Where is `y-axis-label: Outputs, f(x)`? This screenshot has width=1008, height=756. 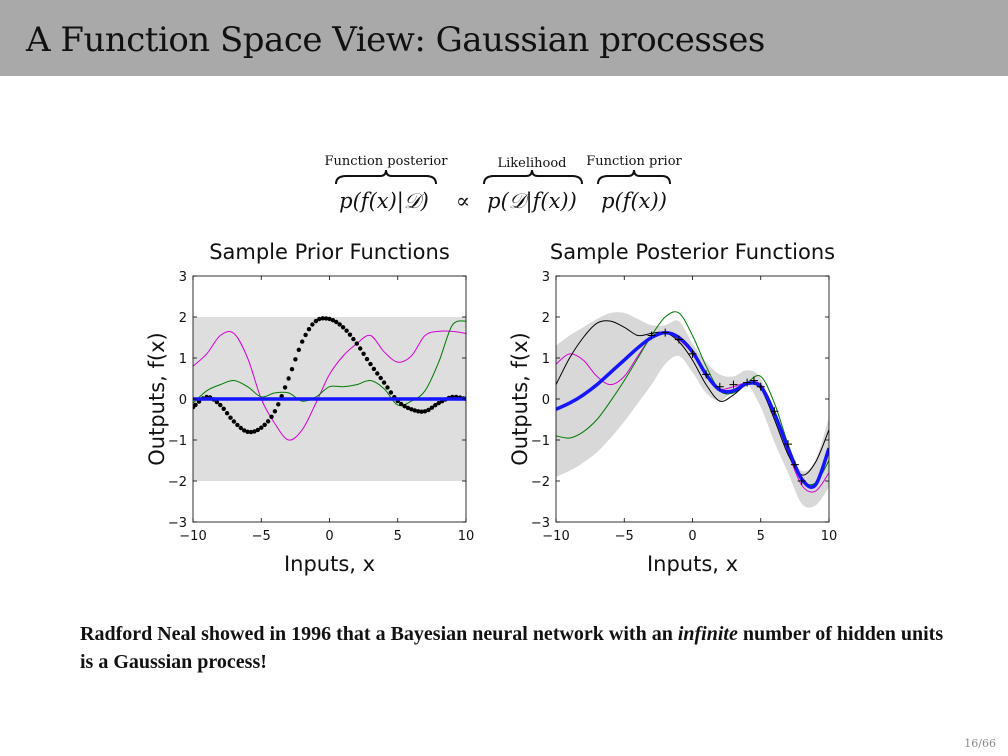
y-axis-label: Outputs, f(x) is located at coordinates (157, 398).